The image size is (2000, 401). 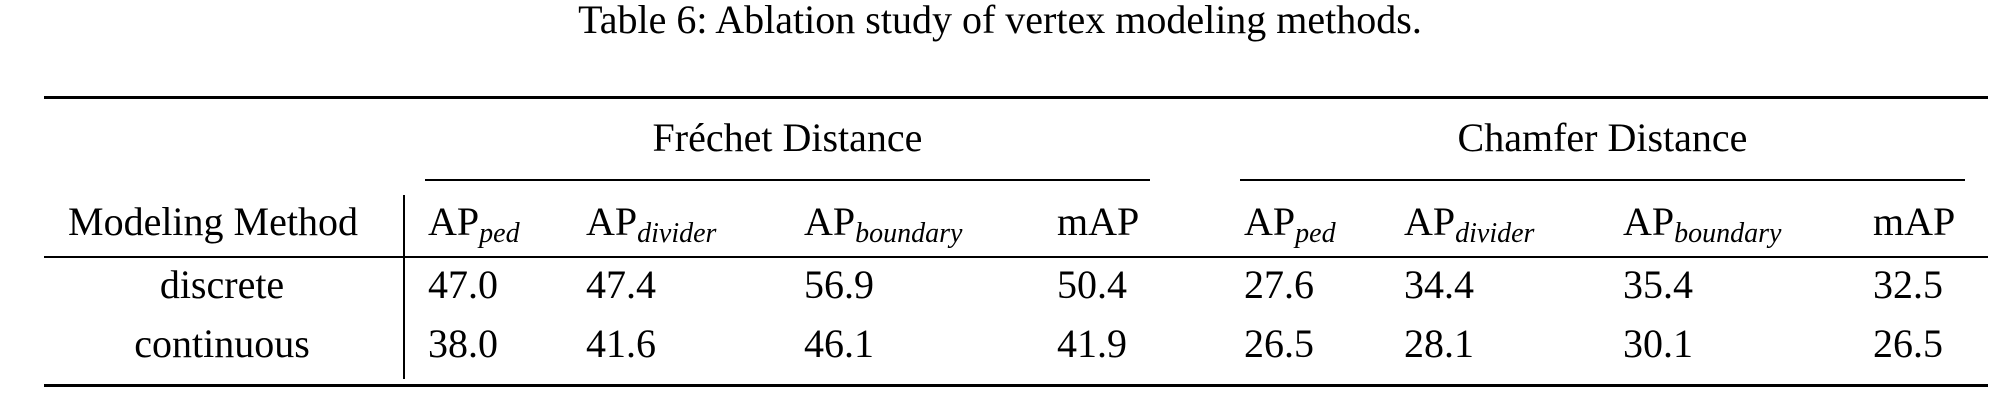 I want to click on col-header-frechet-ap-divider: APdivider, so click(x=651, y=224).